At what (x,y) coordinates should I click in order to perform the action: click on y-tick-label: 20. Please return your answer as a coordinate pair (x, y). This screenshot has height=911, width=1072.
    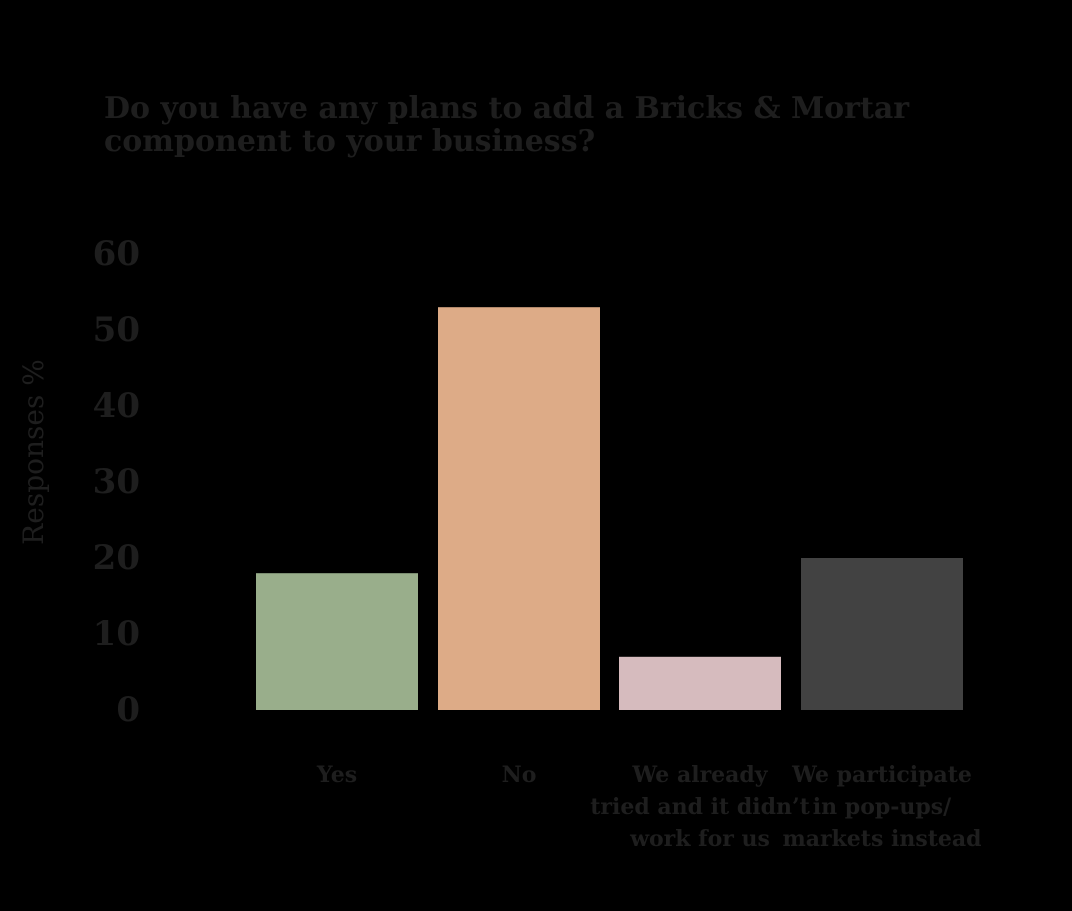
    Looking at the image, I should click on (116, 558).